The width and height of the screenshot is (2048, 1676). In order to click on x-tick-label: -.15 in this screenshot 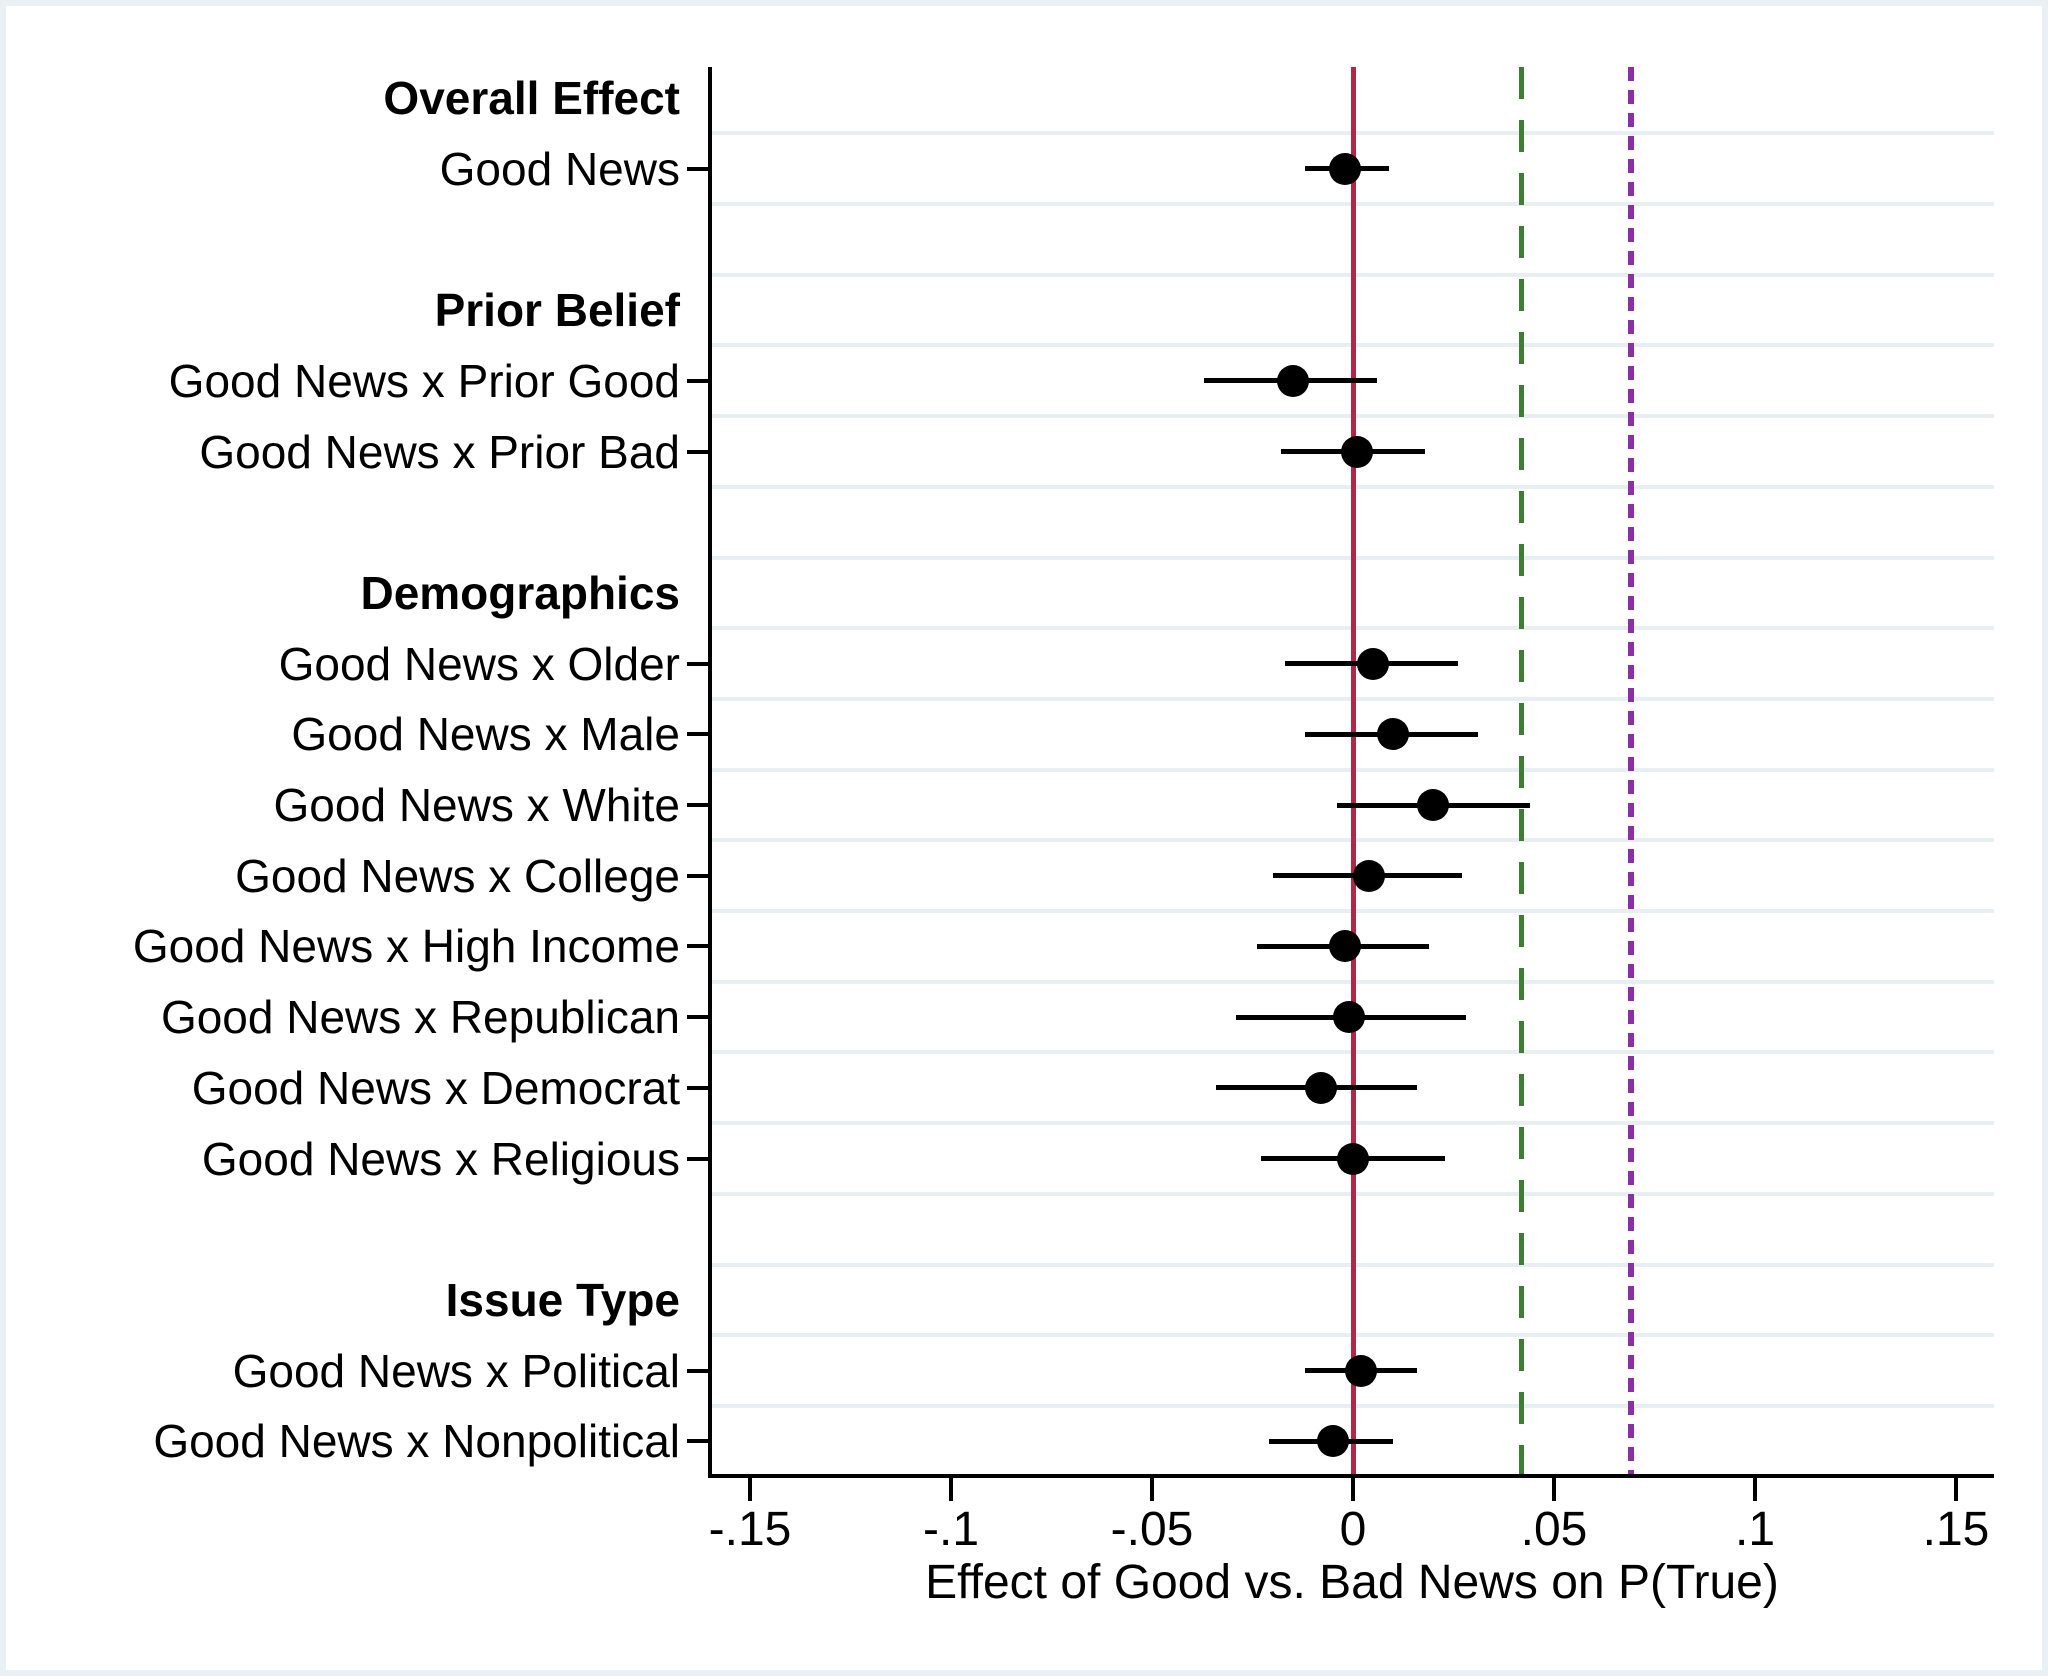, I will do `click(750, 1529)`.